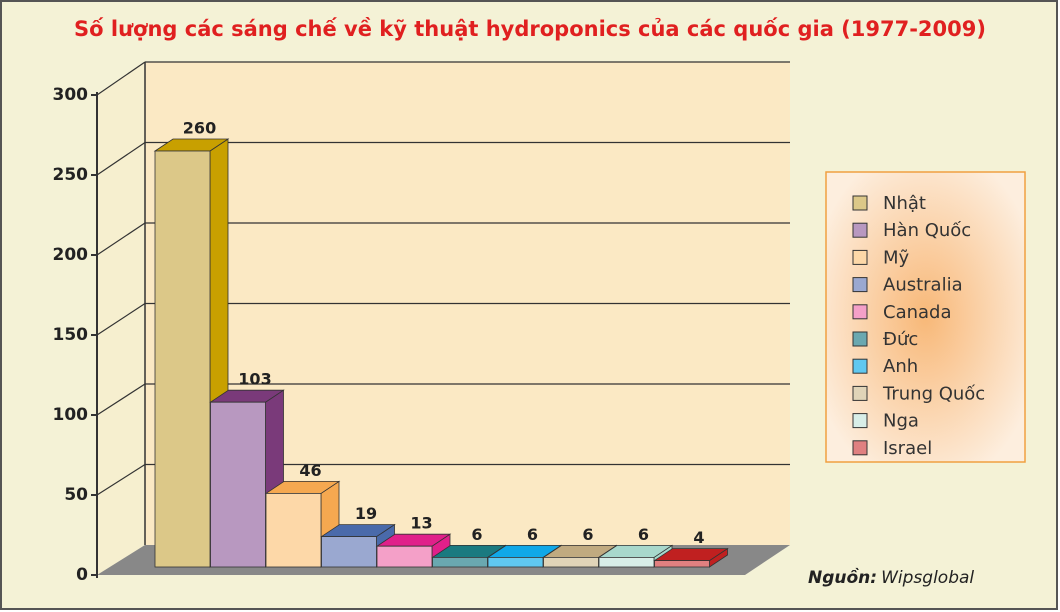 The width and height of the screenshot is (1060, 612). What do you see at coordinates (82, 575) in the screenshot?
I see `y-tick-label: 0` at bounding box center [82, 575].